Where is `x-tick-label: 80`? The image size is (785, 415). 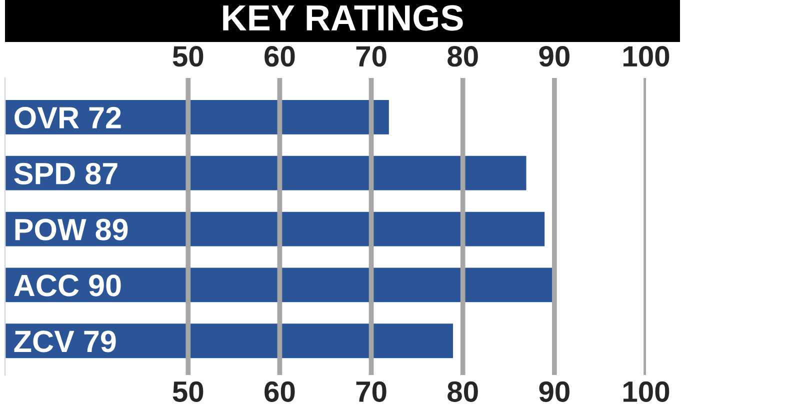
x-tick-label: 80 is located at coordinates (463, 391).